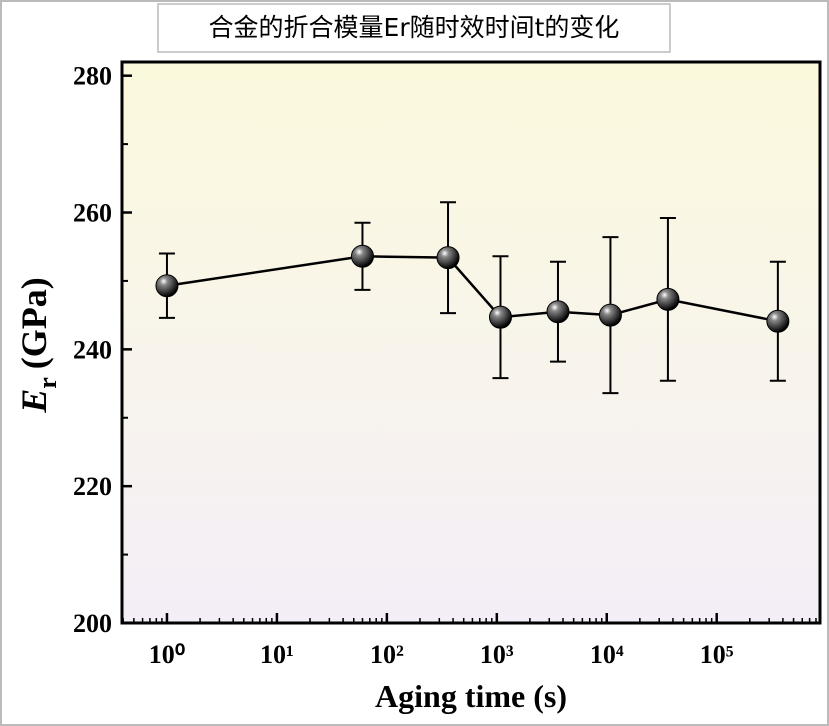 This screenshot has height=726, width=829. I want to click on y-tick-label: 220, so click(92, 486).